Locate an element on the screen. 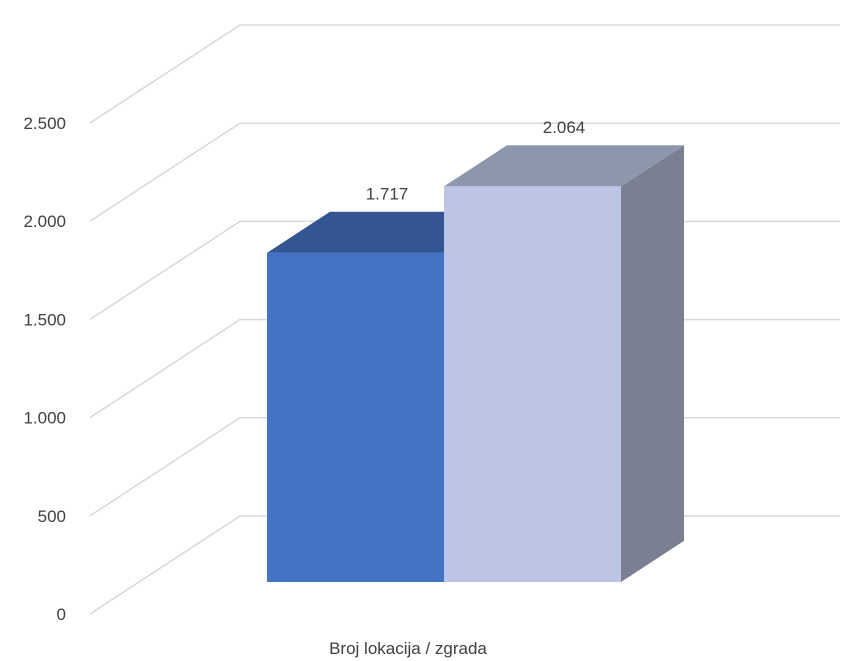 This screenshot has height=661, width=853. y-tick-label: 1.000 is located at coordinates (44, 418).